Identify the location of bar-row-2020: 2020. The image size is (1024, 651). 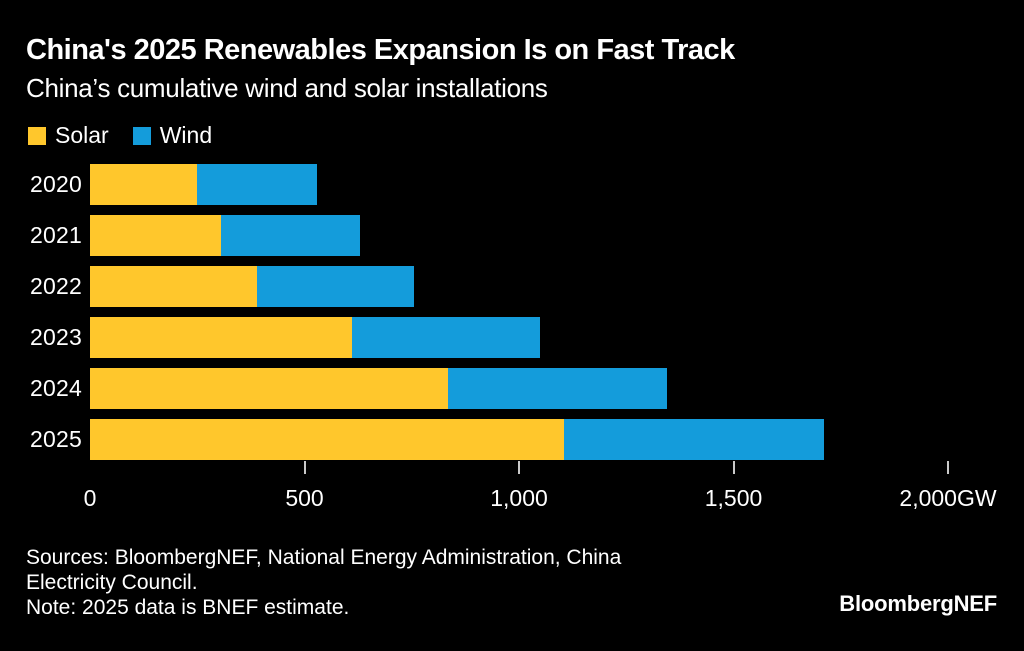
(512, 184).